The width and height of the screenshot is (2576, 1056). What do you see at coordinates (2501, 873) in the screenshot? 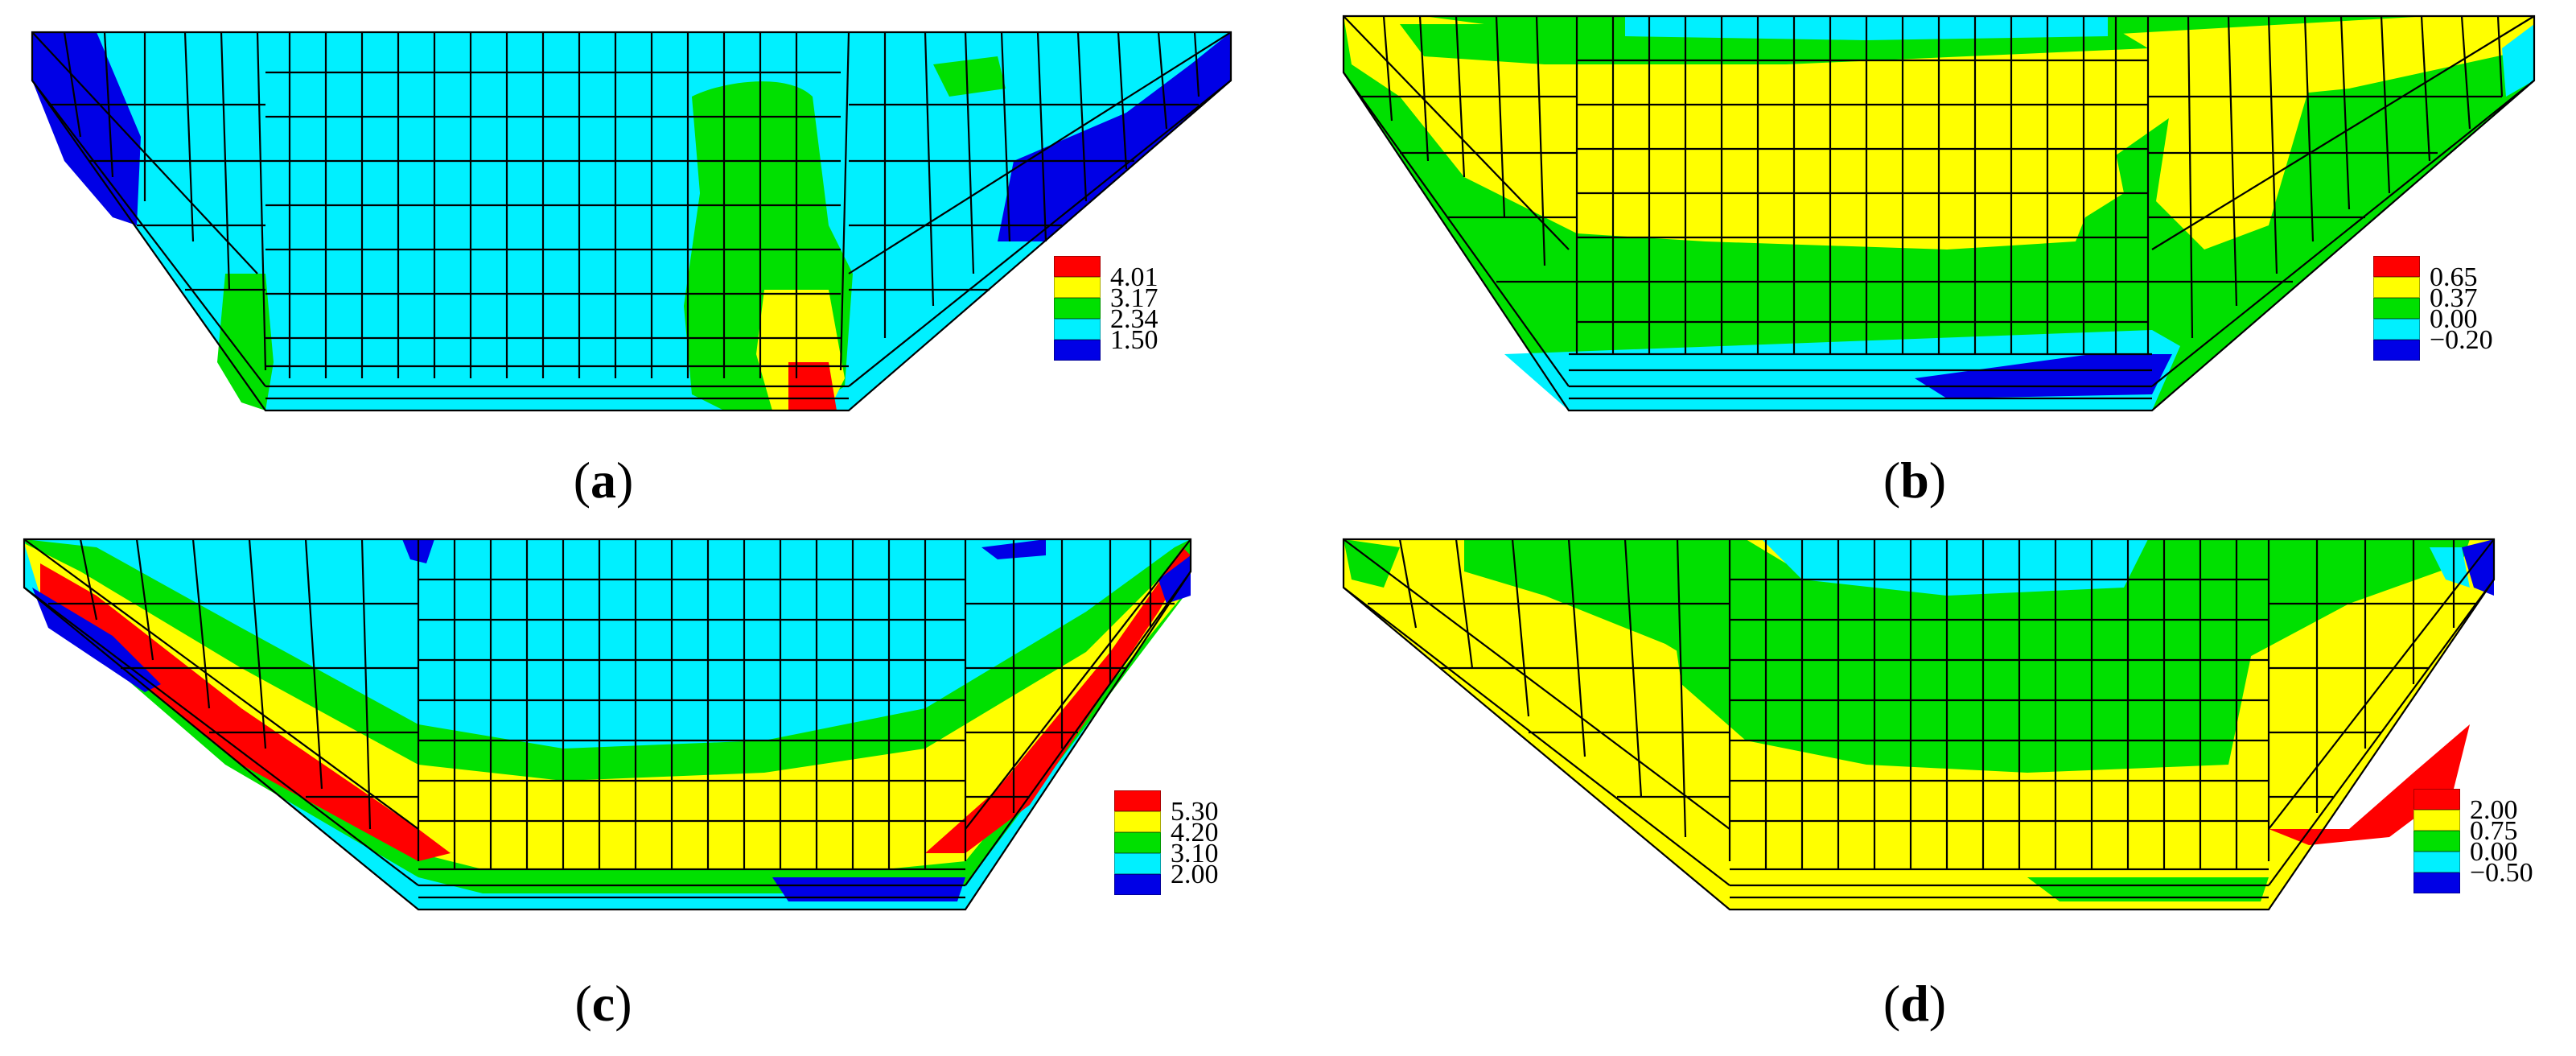
I see `legend-label: −0.50` at bounding box center [2501, 873].